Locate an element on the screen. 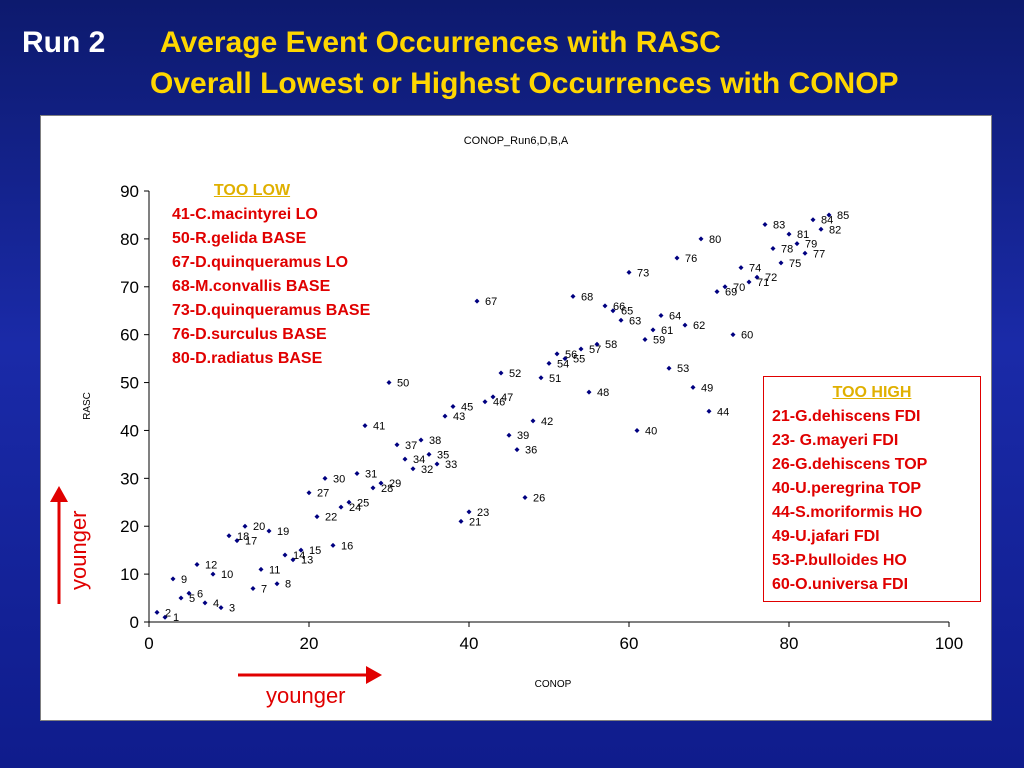 The height and width of the screenshot is (768, 1024). data-point-label: 54 is located at coordinates (563, 364).